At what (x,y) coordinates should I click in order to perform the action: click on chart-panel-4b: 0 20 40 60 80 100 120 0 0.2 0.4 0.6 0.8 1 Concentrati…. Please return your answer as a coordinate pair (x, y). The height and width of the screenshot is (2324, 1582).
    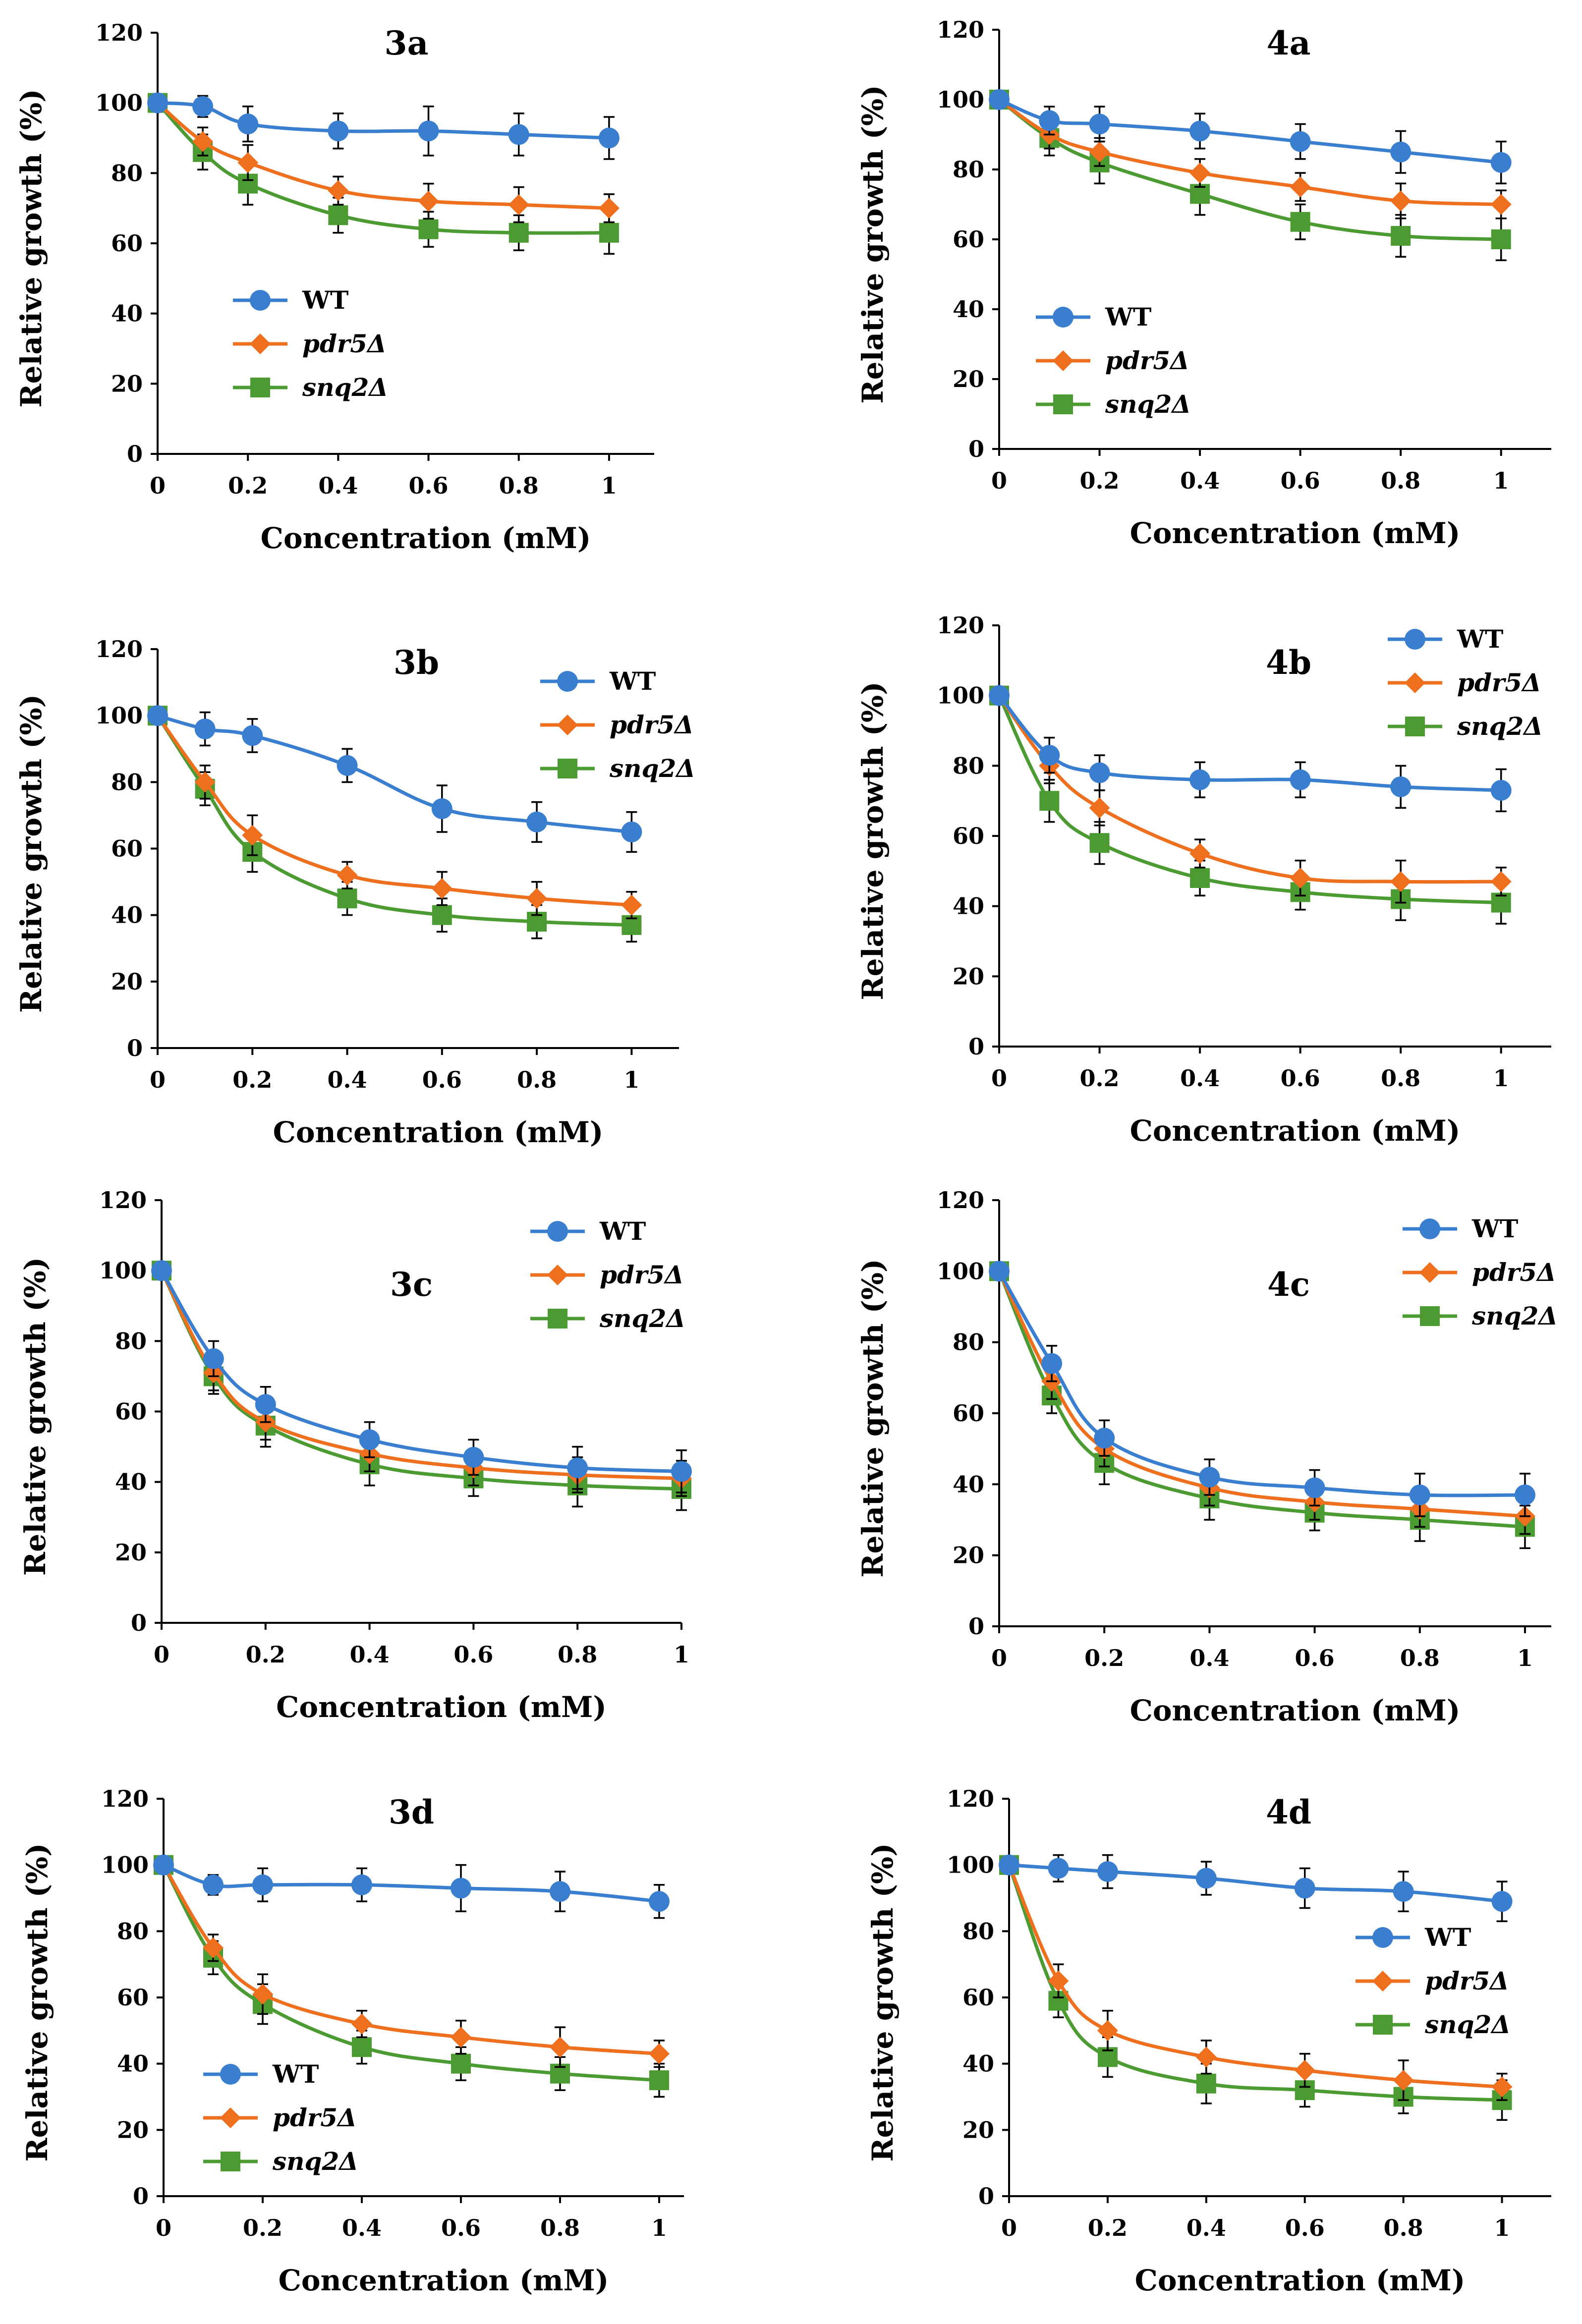
    Looking at the image, I should click on (1203, 880).